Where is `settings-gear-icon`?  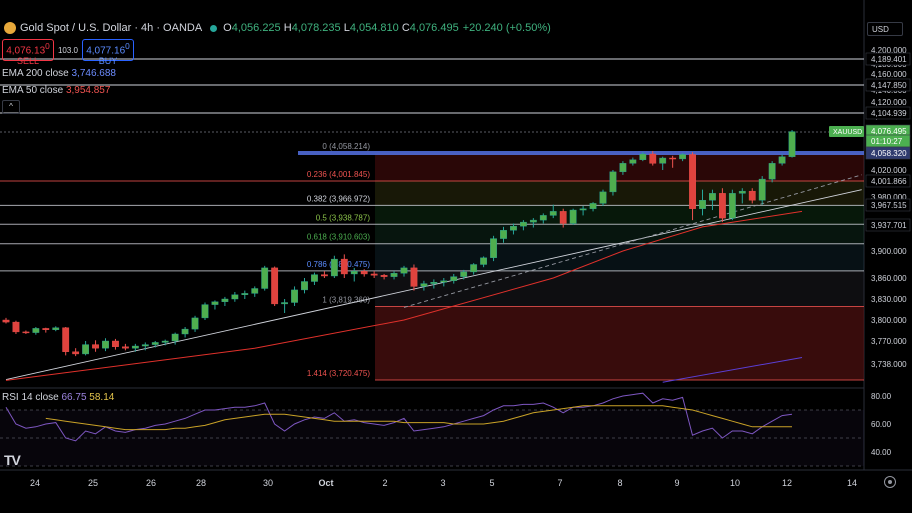
settings-gear-icon is located at coordinates (890, 482).